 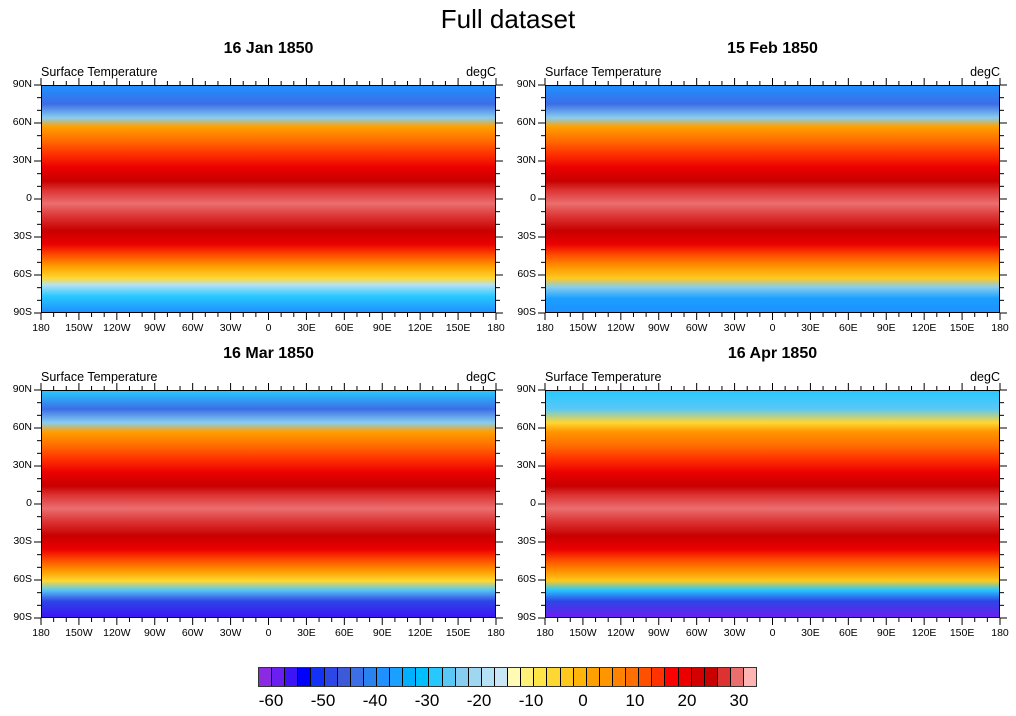 I want to click on colorbar-label: -50, so click(x=323, y=700).